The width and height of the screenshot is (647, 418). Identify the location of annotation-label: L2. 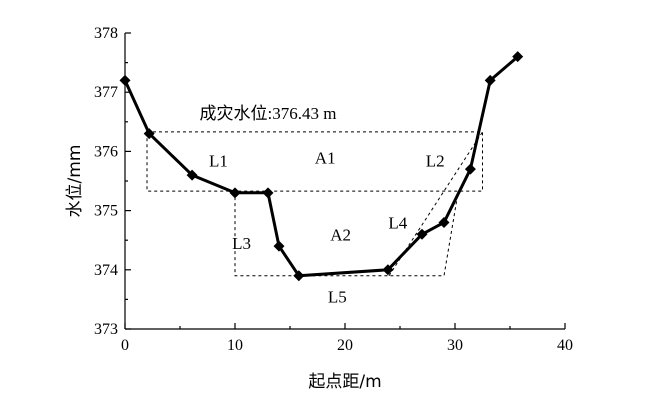
(435, 160).